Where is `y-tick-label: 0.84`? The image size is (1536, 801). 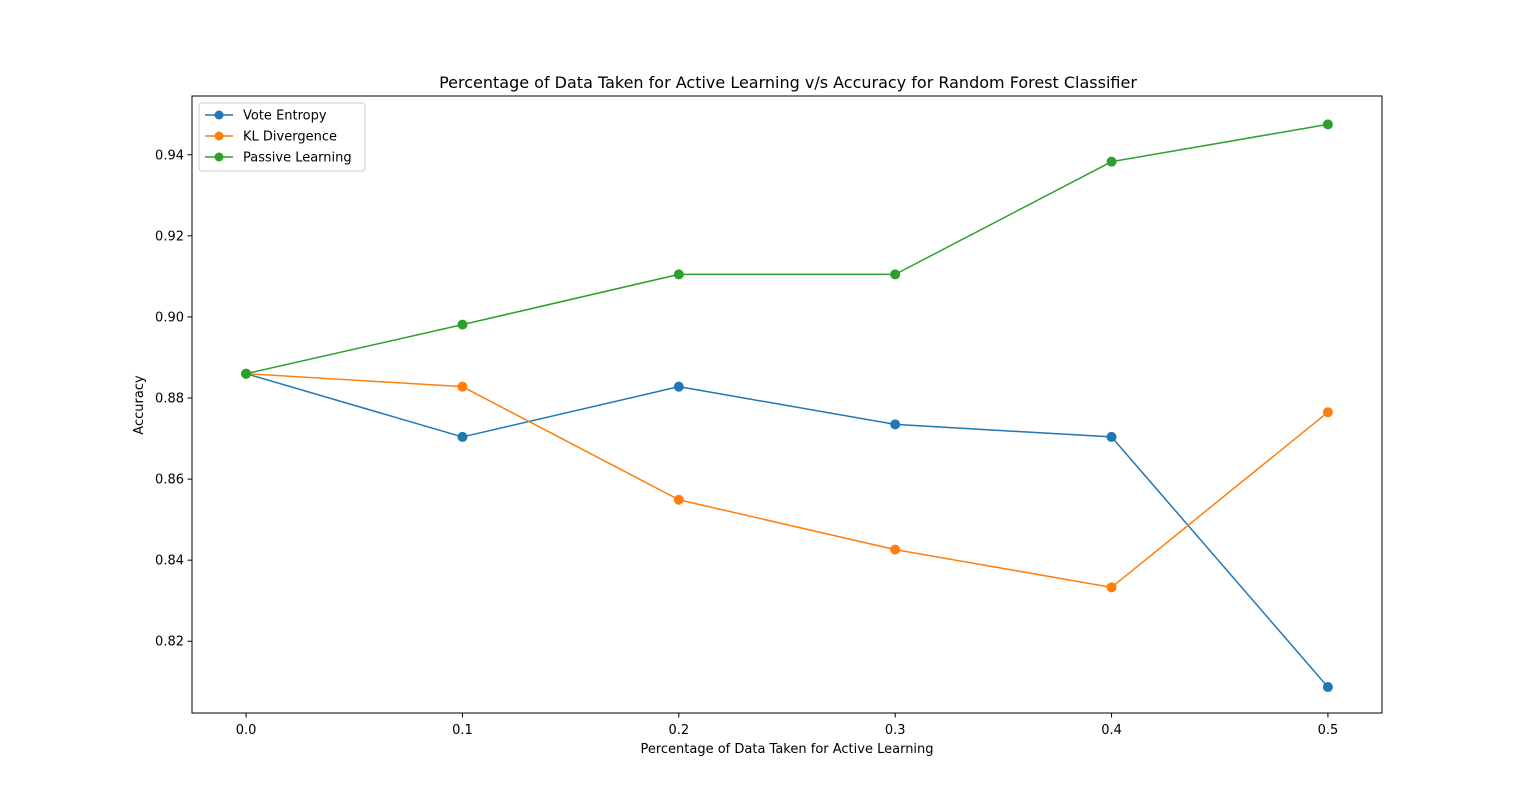
y-tick-label: 0.84 is located at coordinates (169, 561).